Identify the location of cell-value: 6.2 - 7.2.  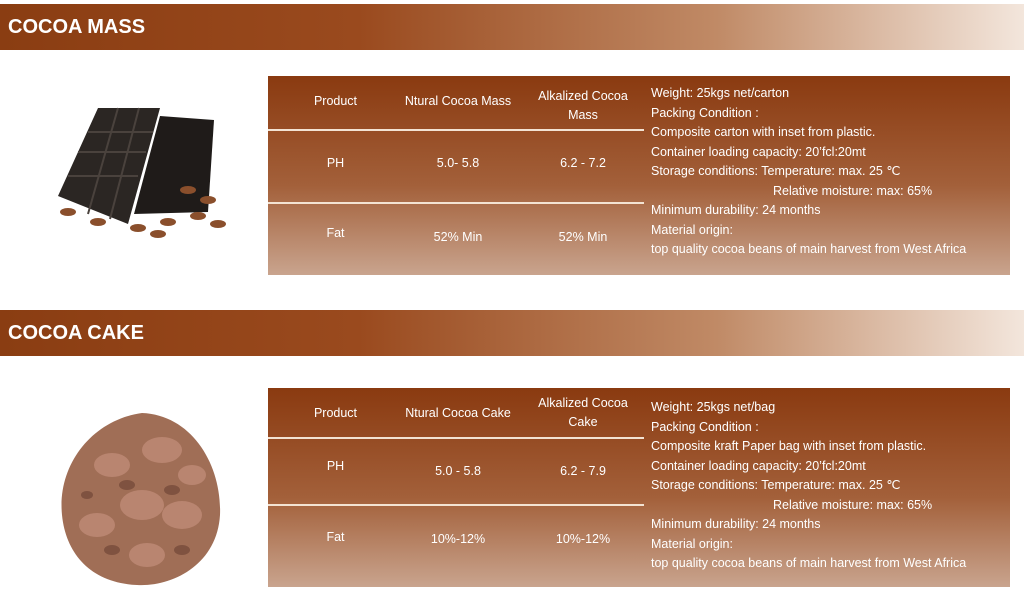
(583, 163).